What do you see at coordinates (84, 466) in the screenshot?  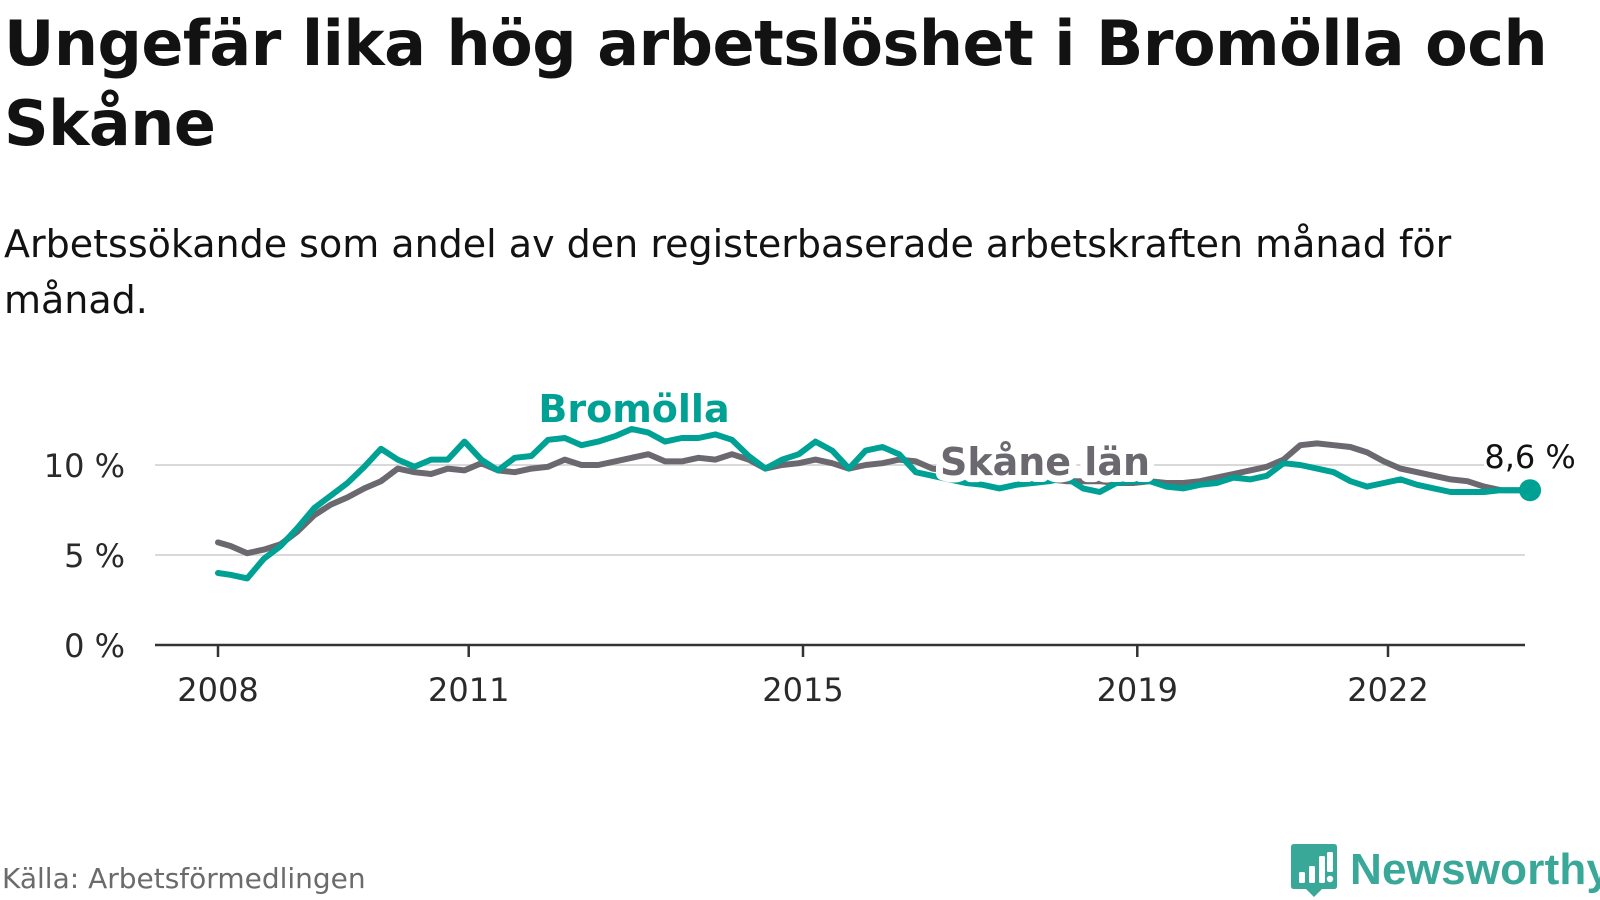 I see `y-tick-label: 10 %` at bounding box center [84, 466].